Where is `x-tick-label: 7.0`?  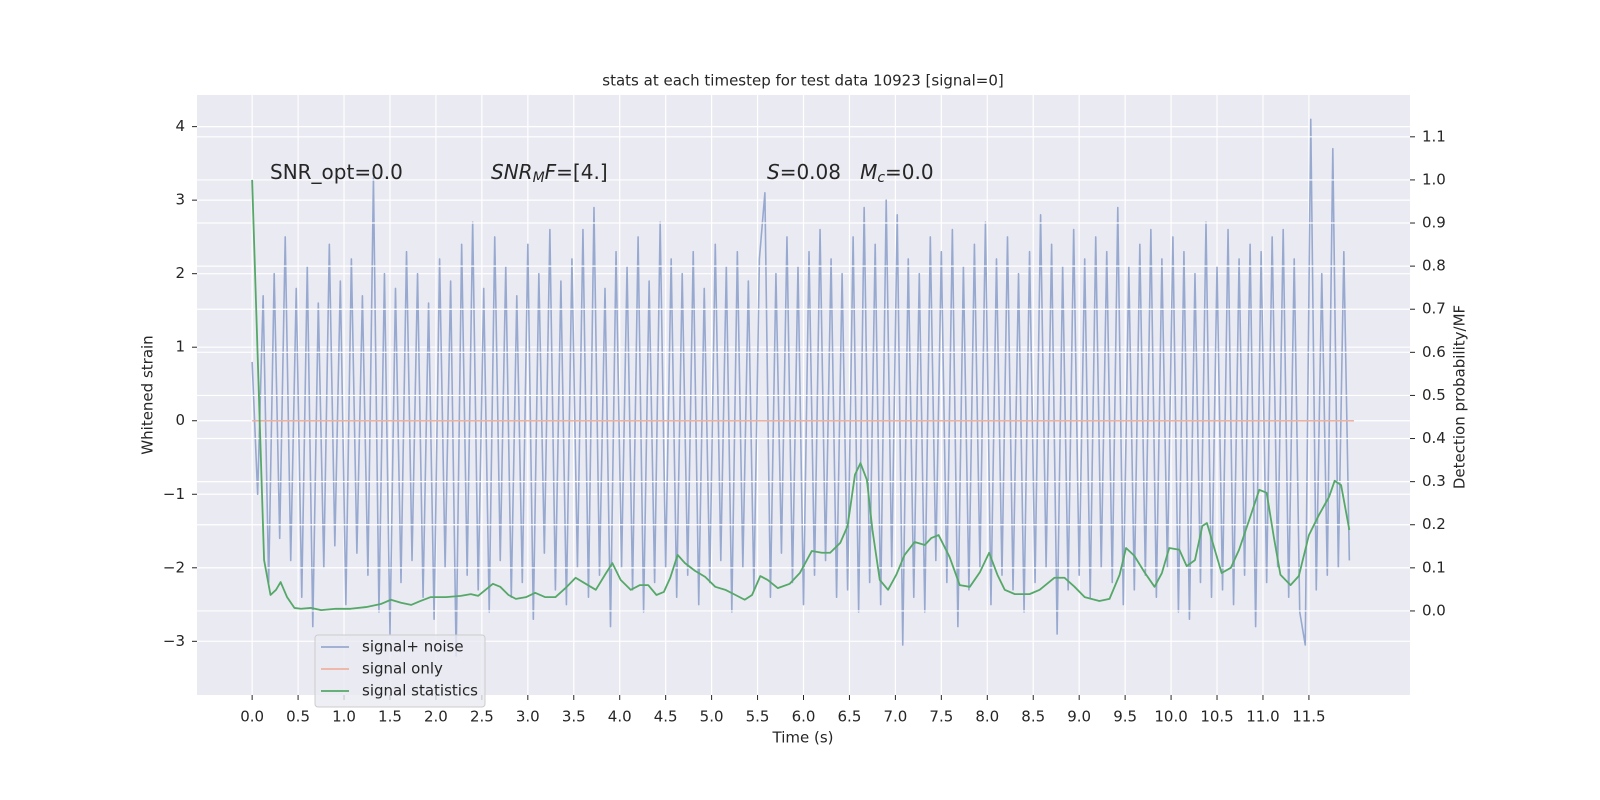 x-tick-label: 7.0 is located at coordinates (895, 717).